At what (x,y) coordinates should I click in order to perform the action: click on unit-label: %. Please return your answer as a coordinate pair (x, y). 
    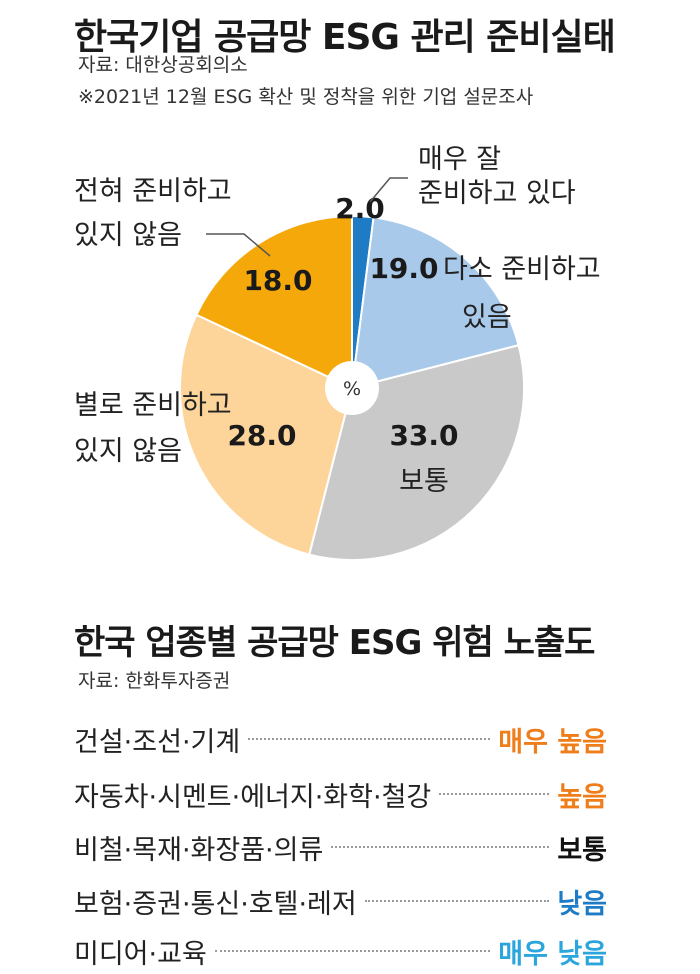
    Looking at the image, I should click on (352, 389).